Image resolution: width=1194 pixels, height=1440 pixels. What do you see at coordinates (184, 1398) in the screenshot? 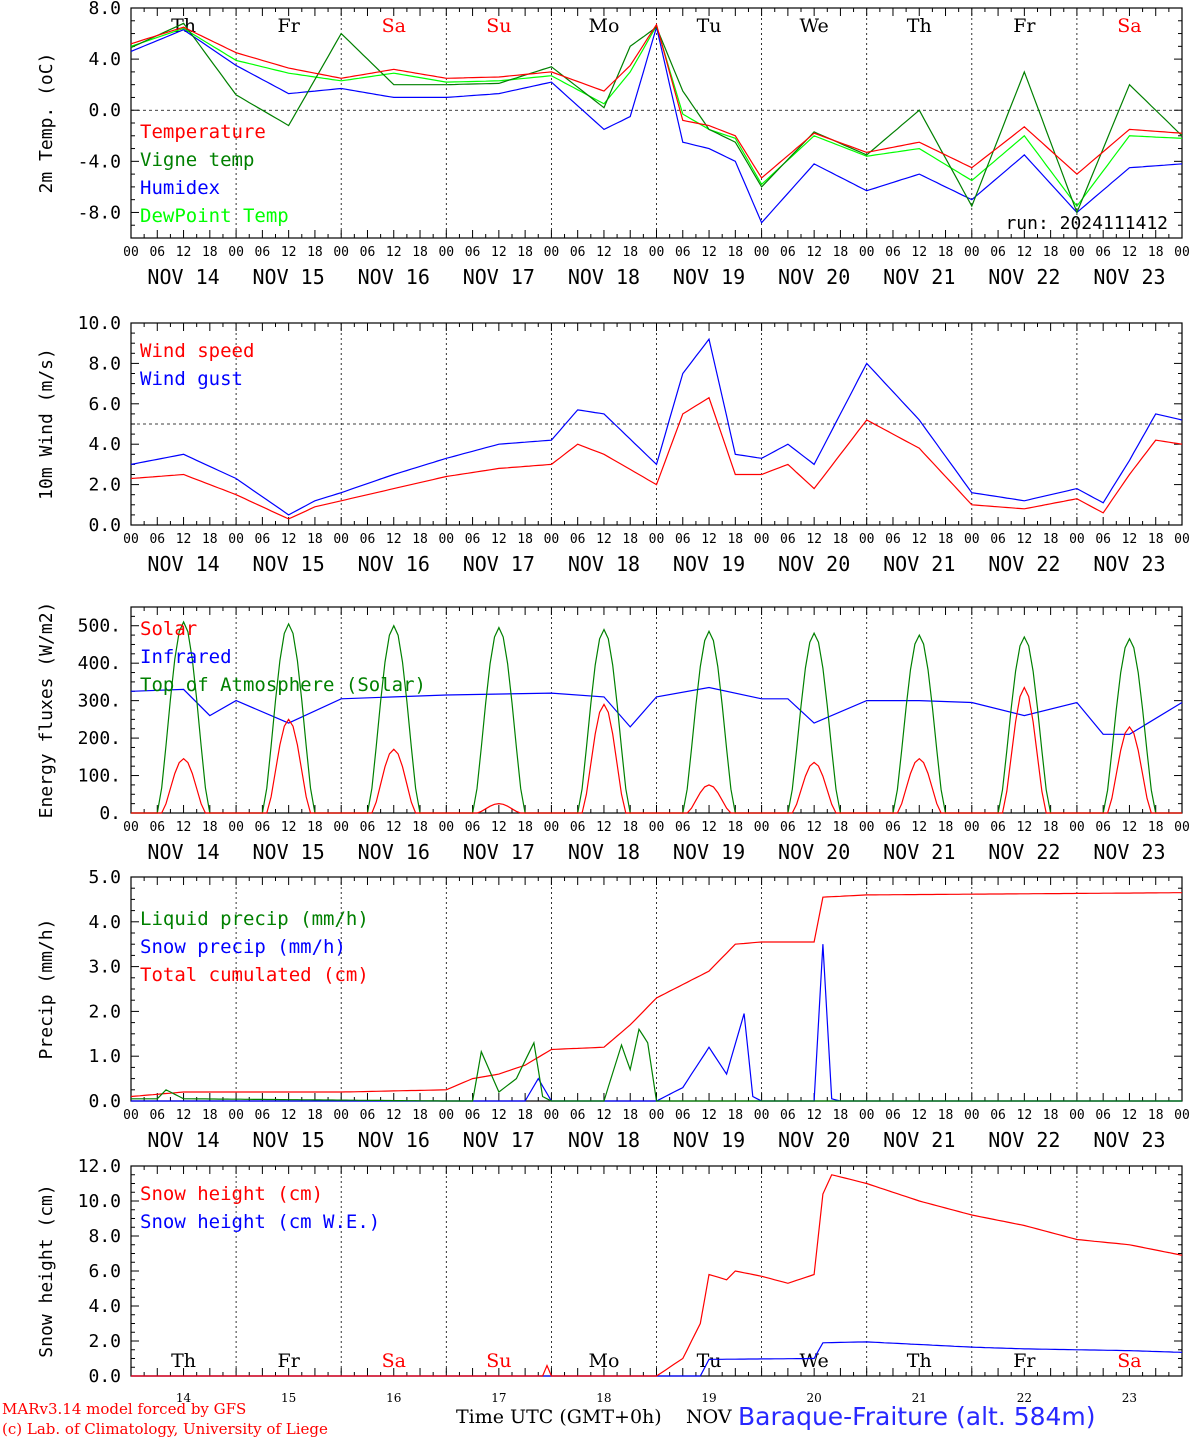
I see `x-day-number: 14` at bounding box center [184, 1398].